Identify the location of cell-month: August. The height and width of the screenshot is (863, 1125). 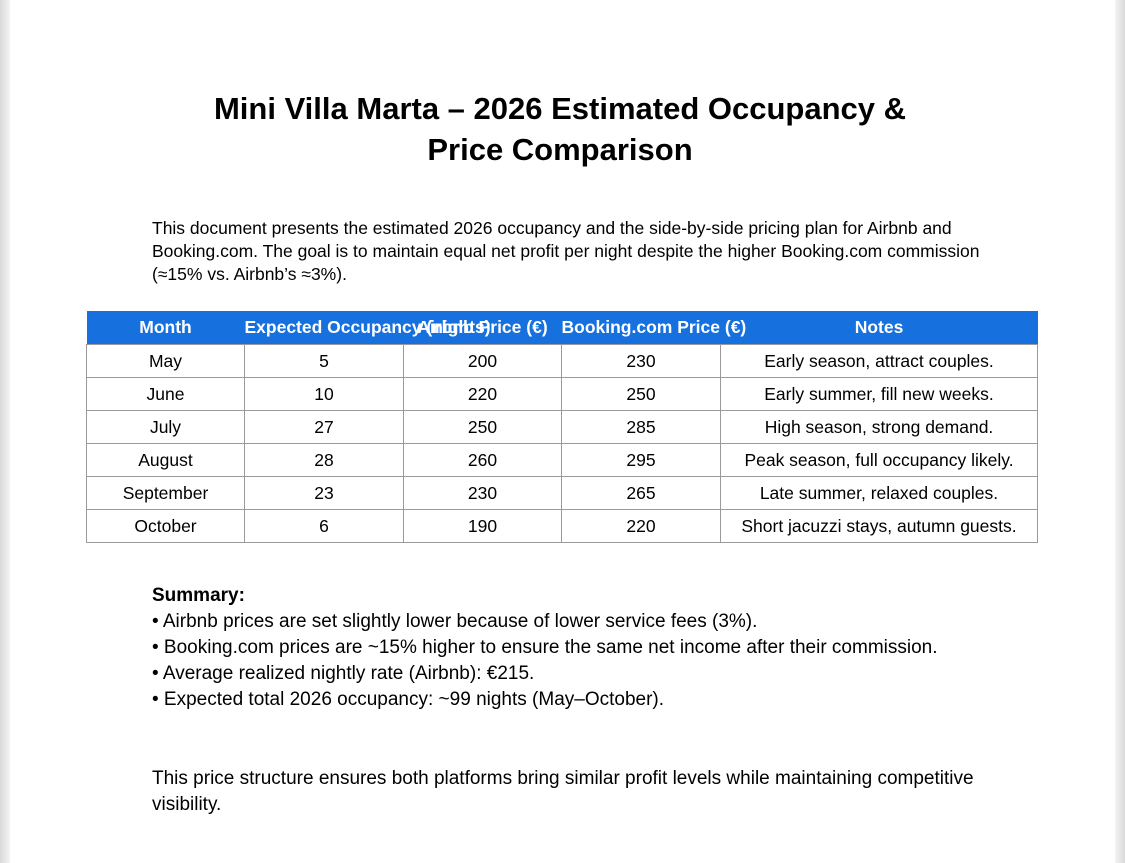
(165, 460).